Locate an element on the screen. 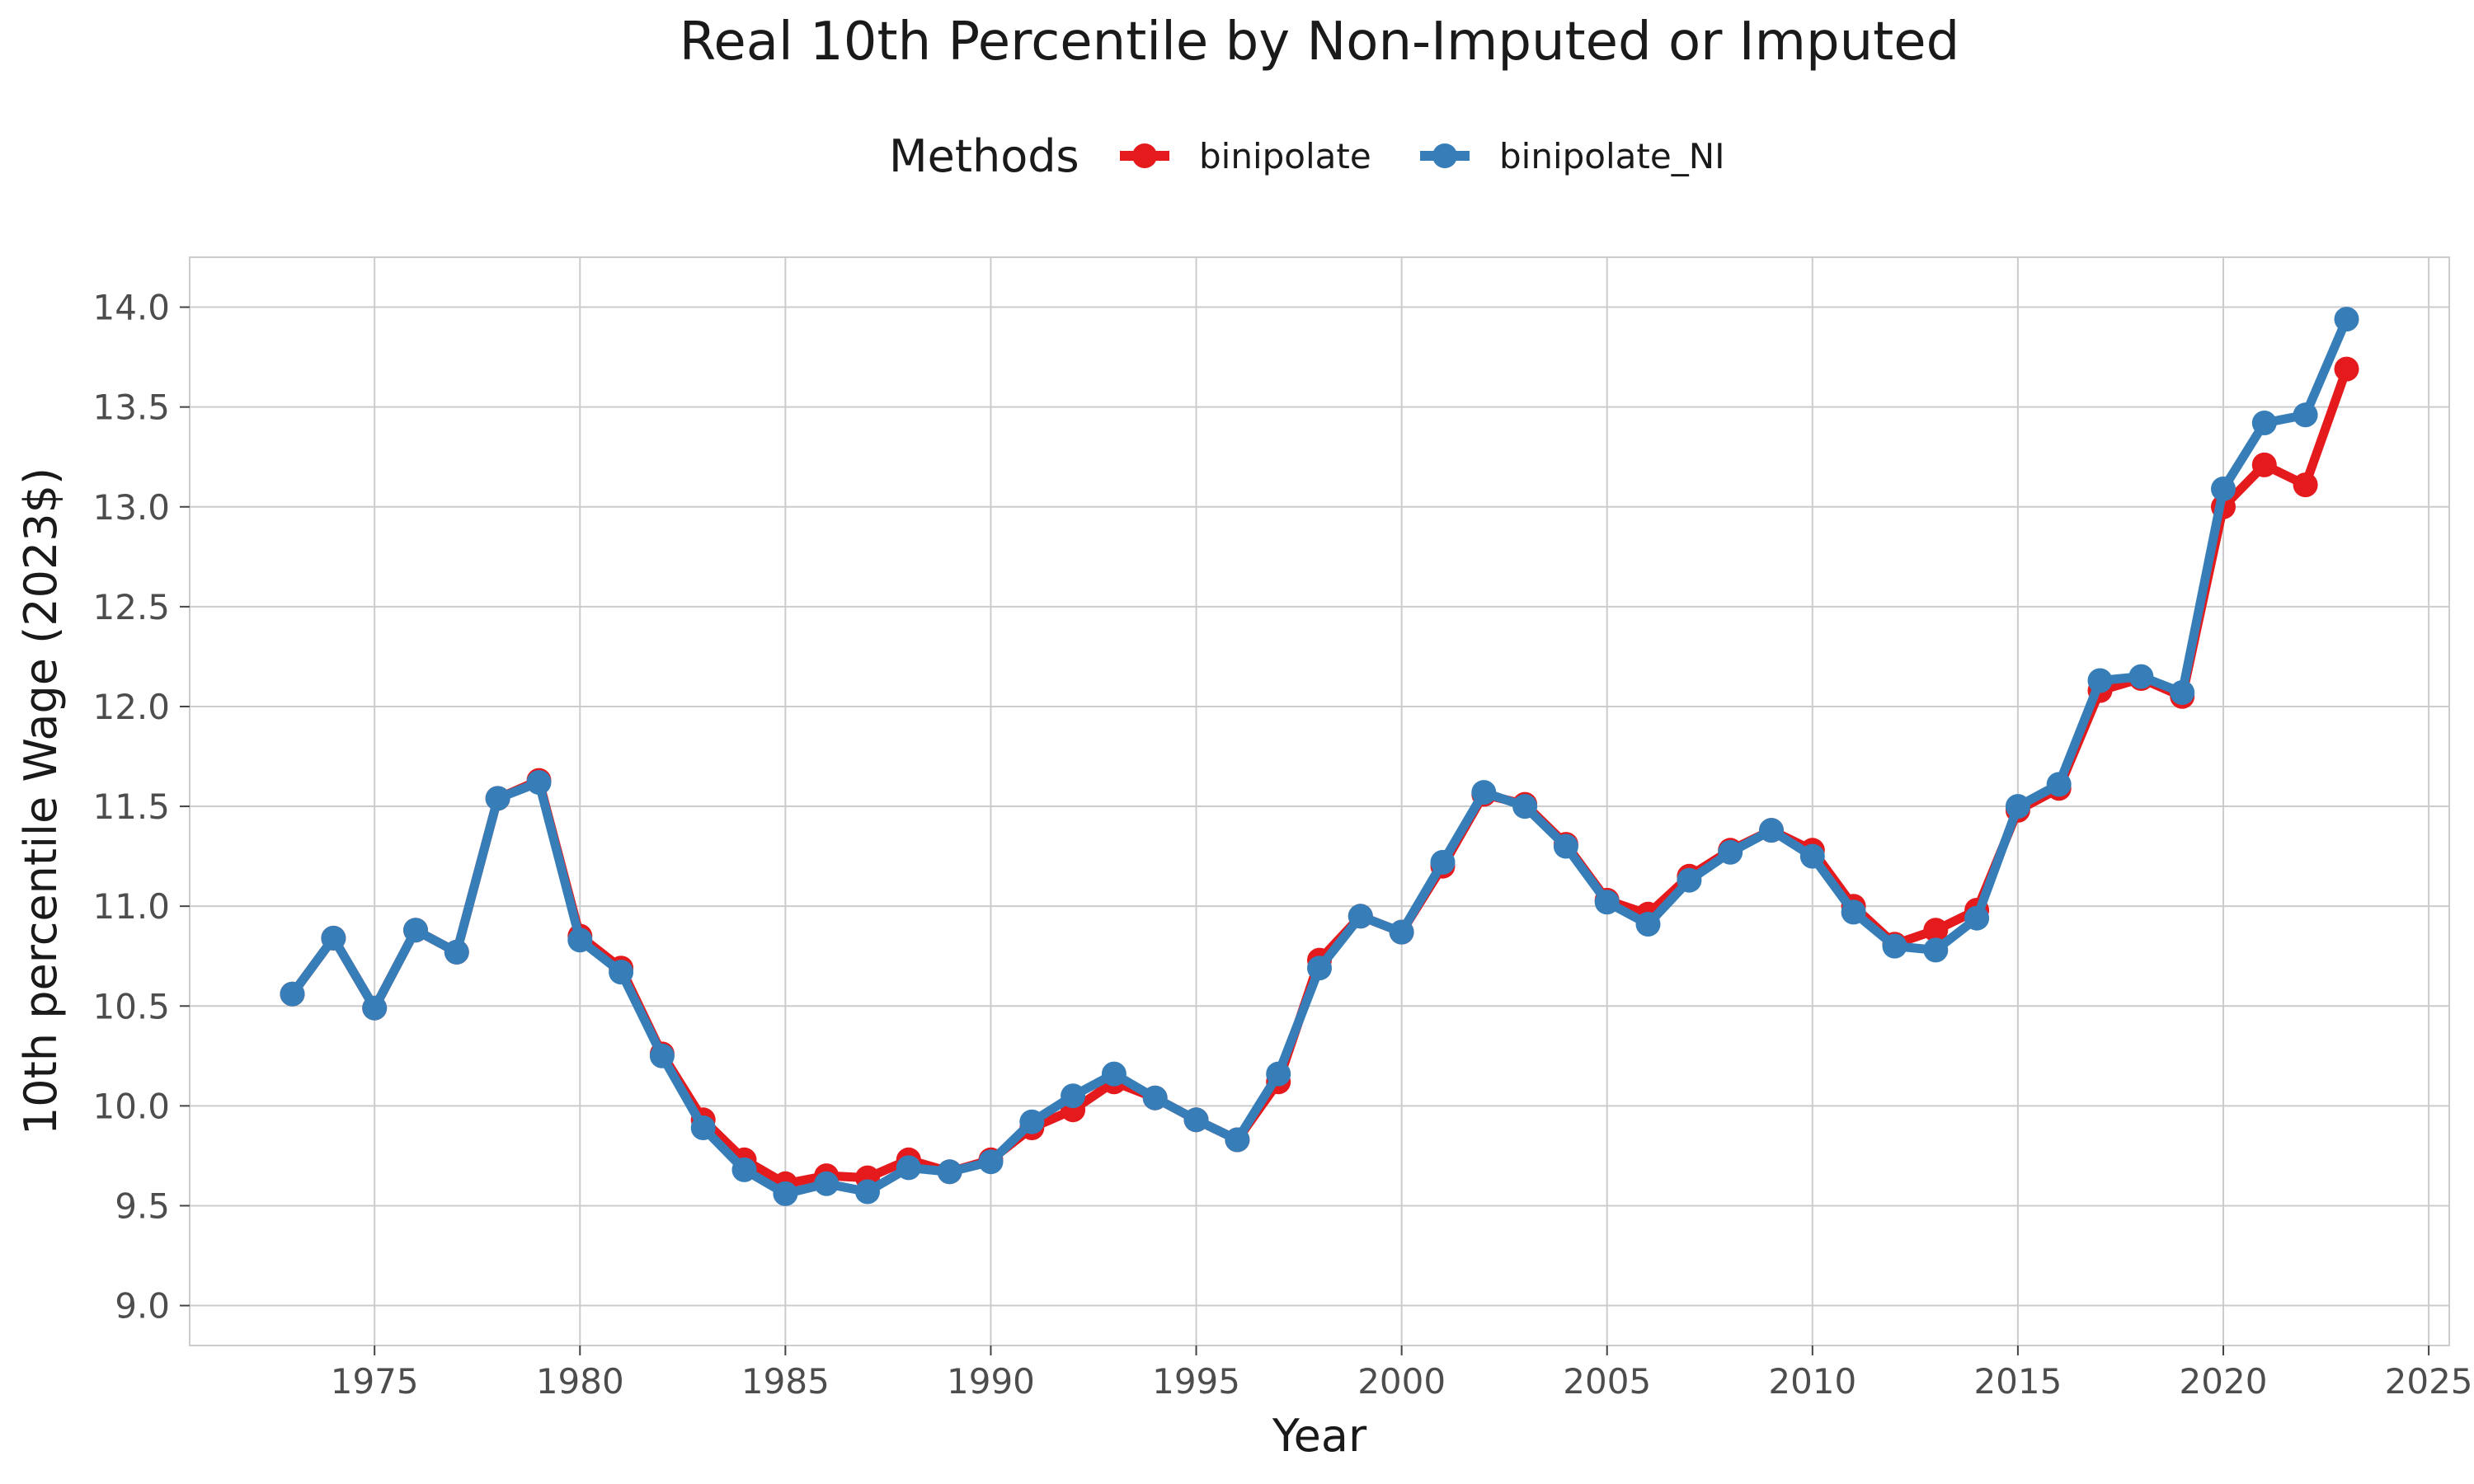 The image size is (2474, 1484). legend-item-binipolate: binipolate is located at coordinates (1245, 156).